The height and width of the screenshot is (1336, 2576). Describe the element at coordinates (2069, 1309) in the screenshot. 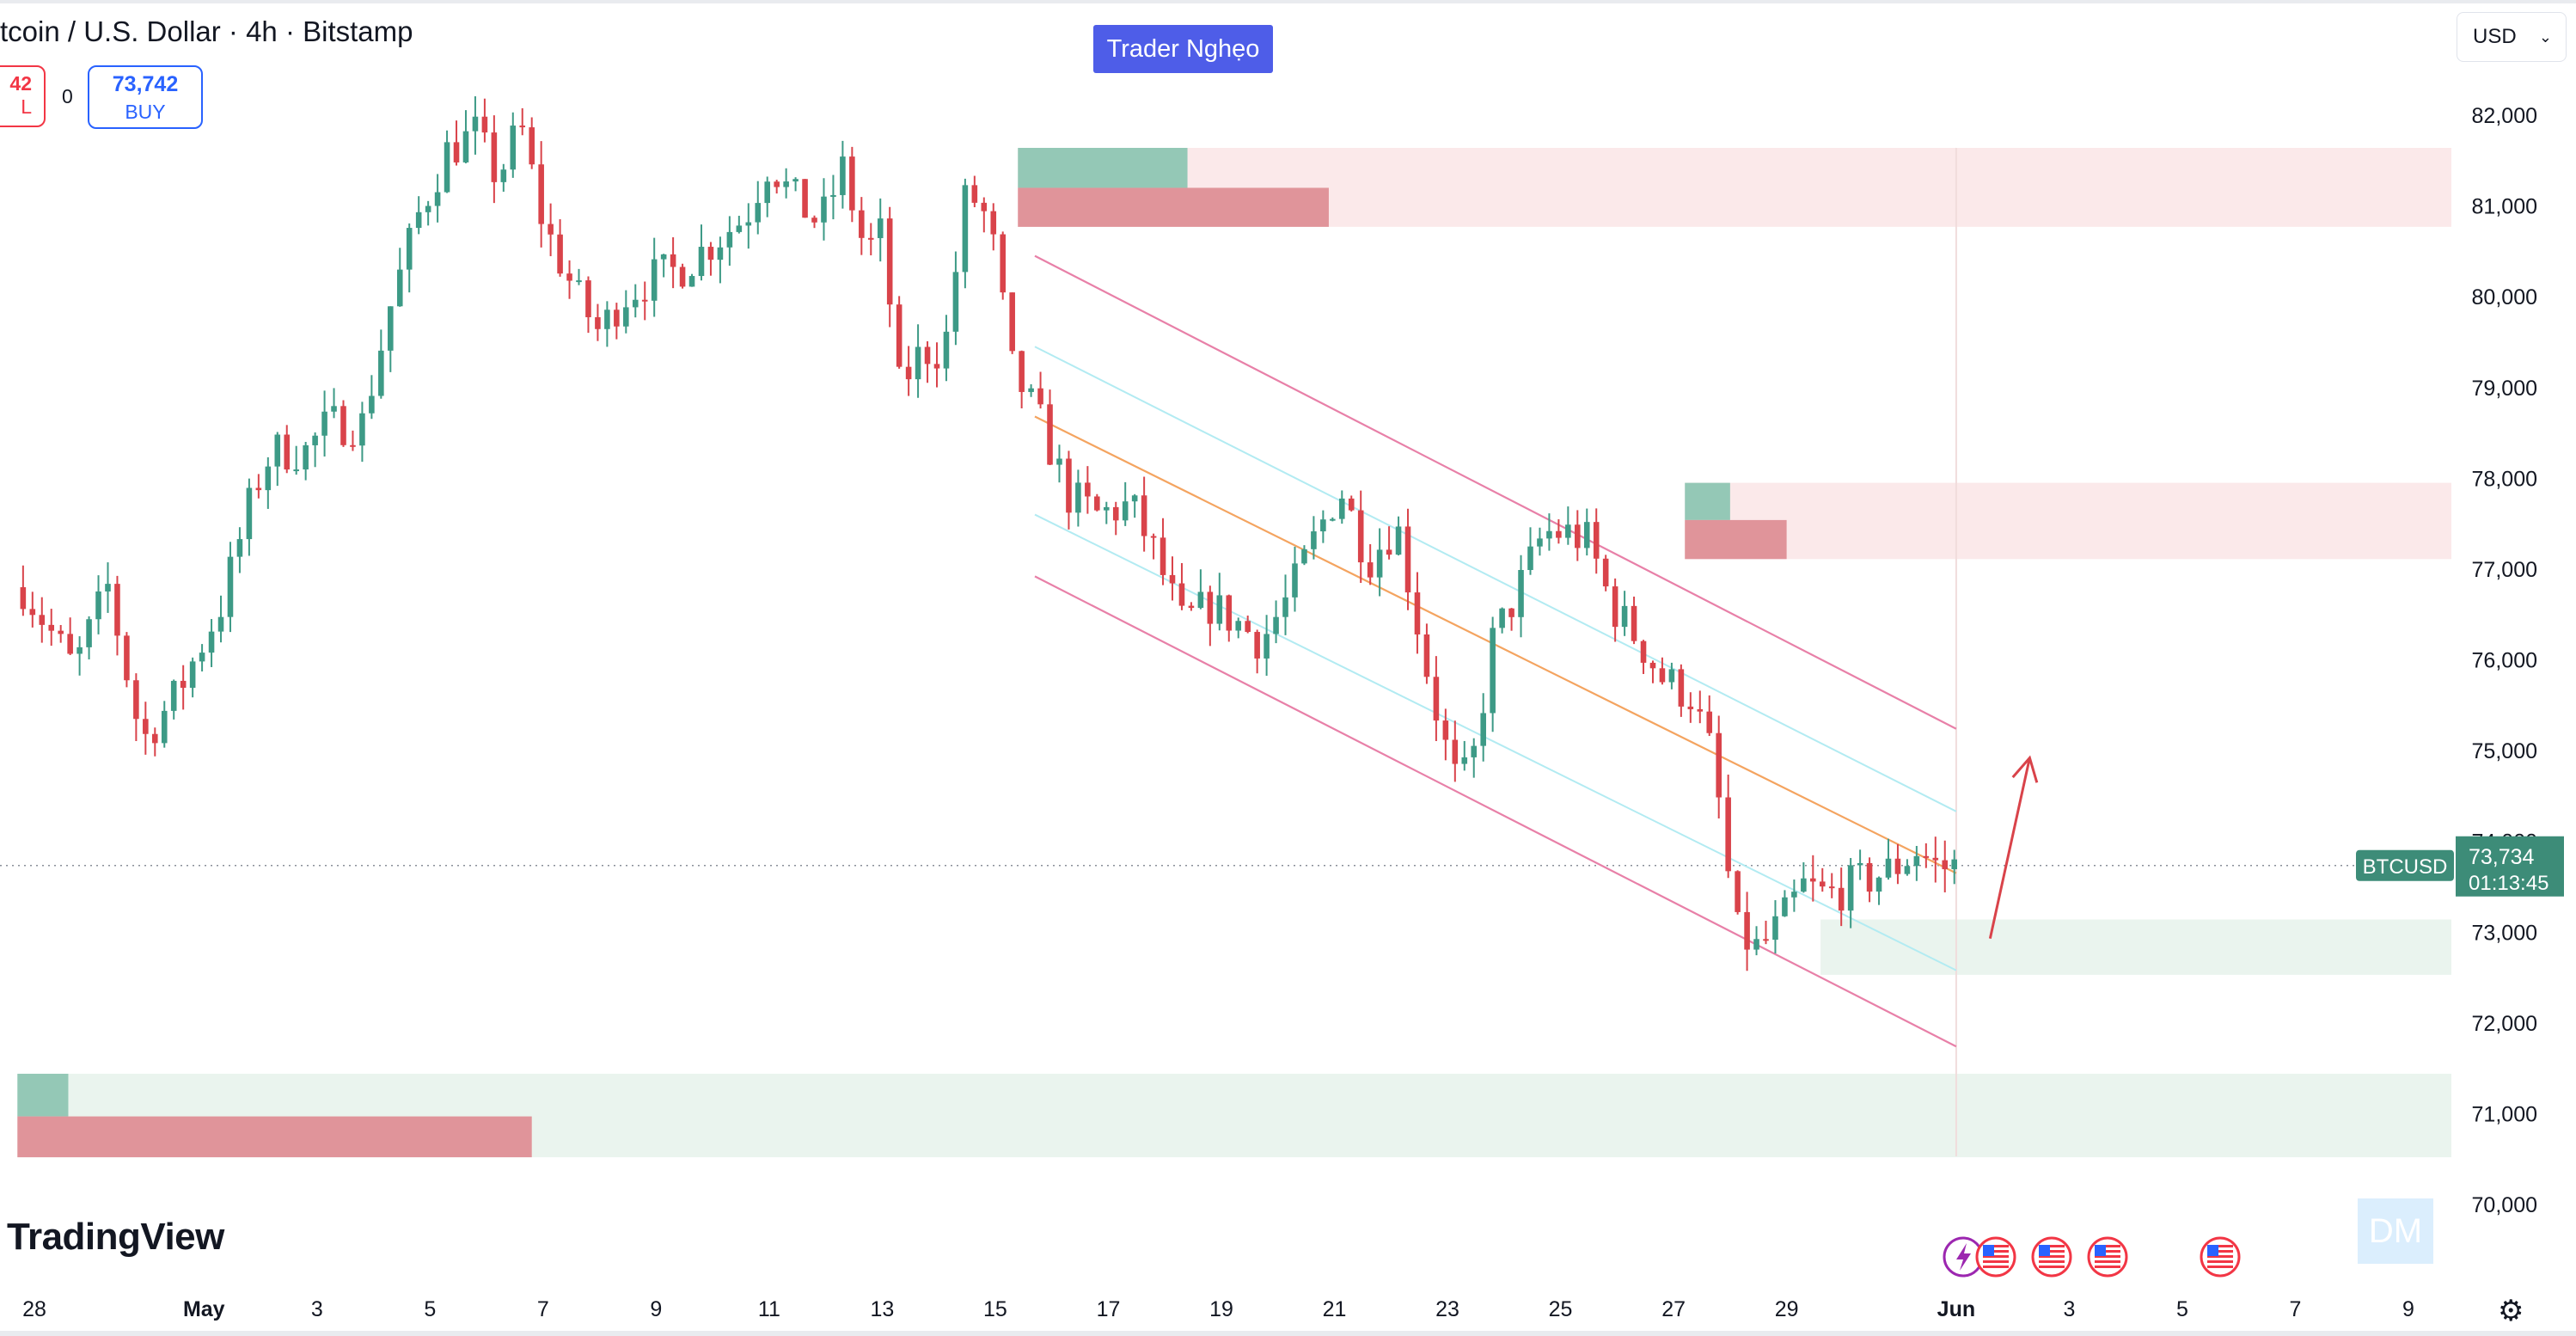

I see `time-tick-label: 3` at that location.